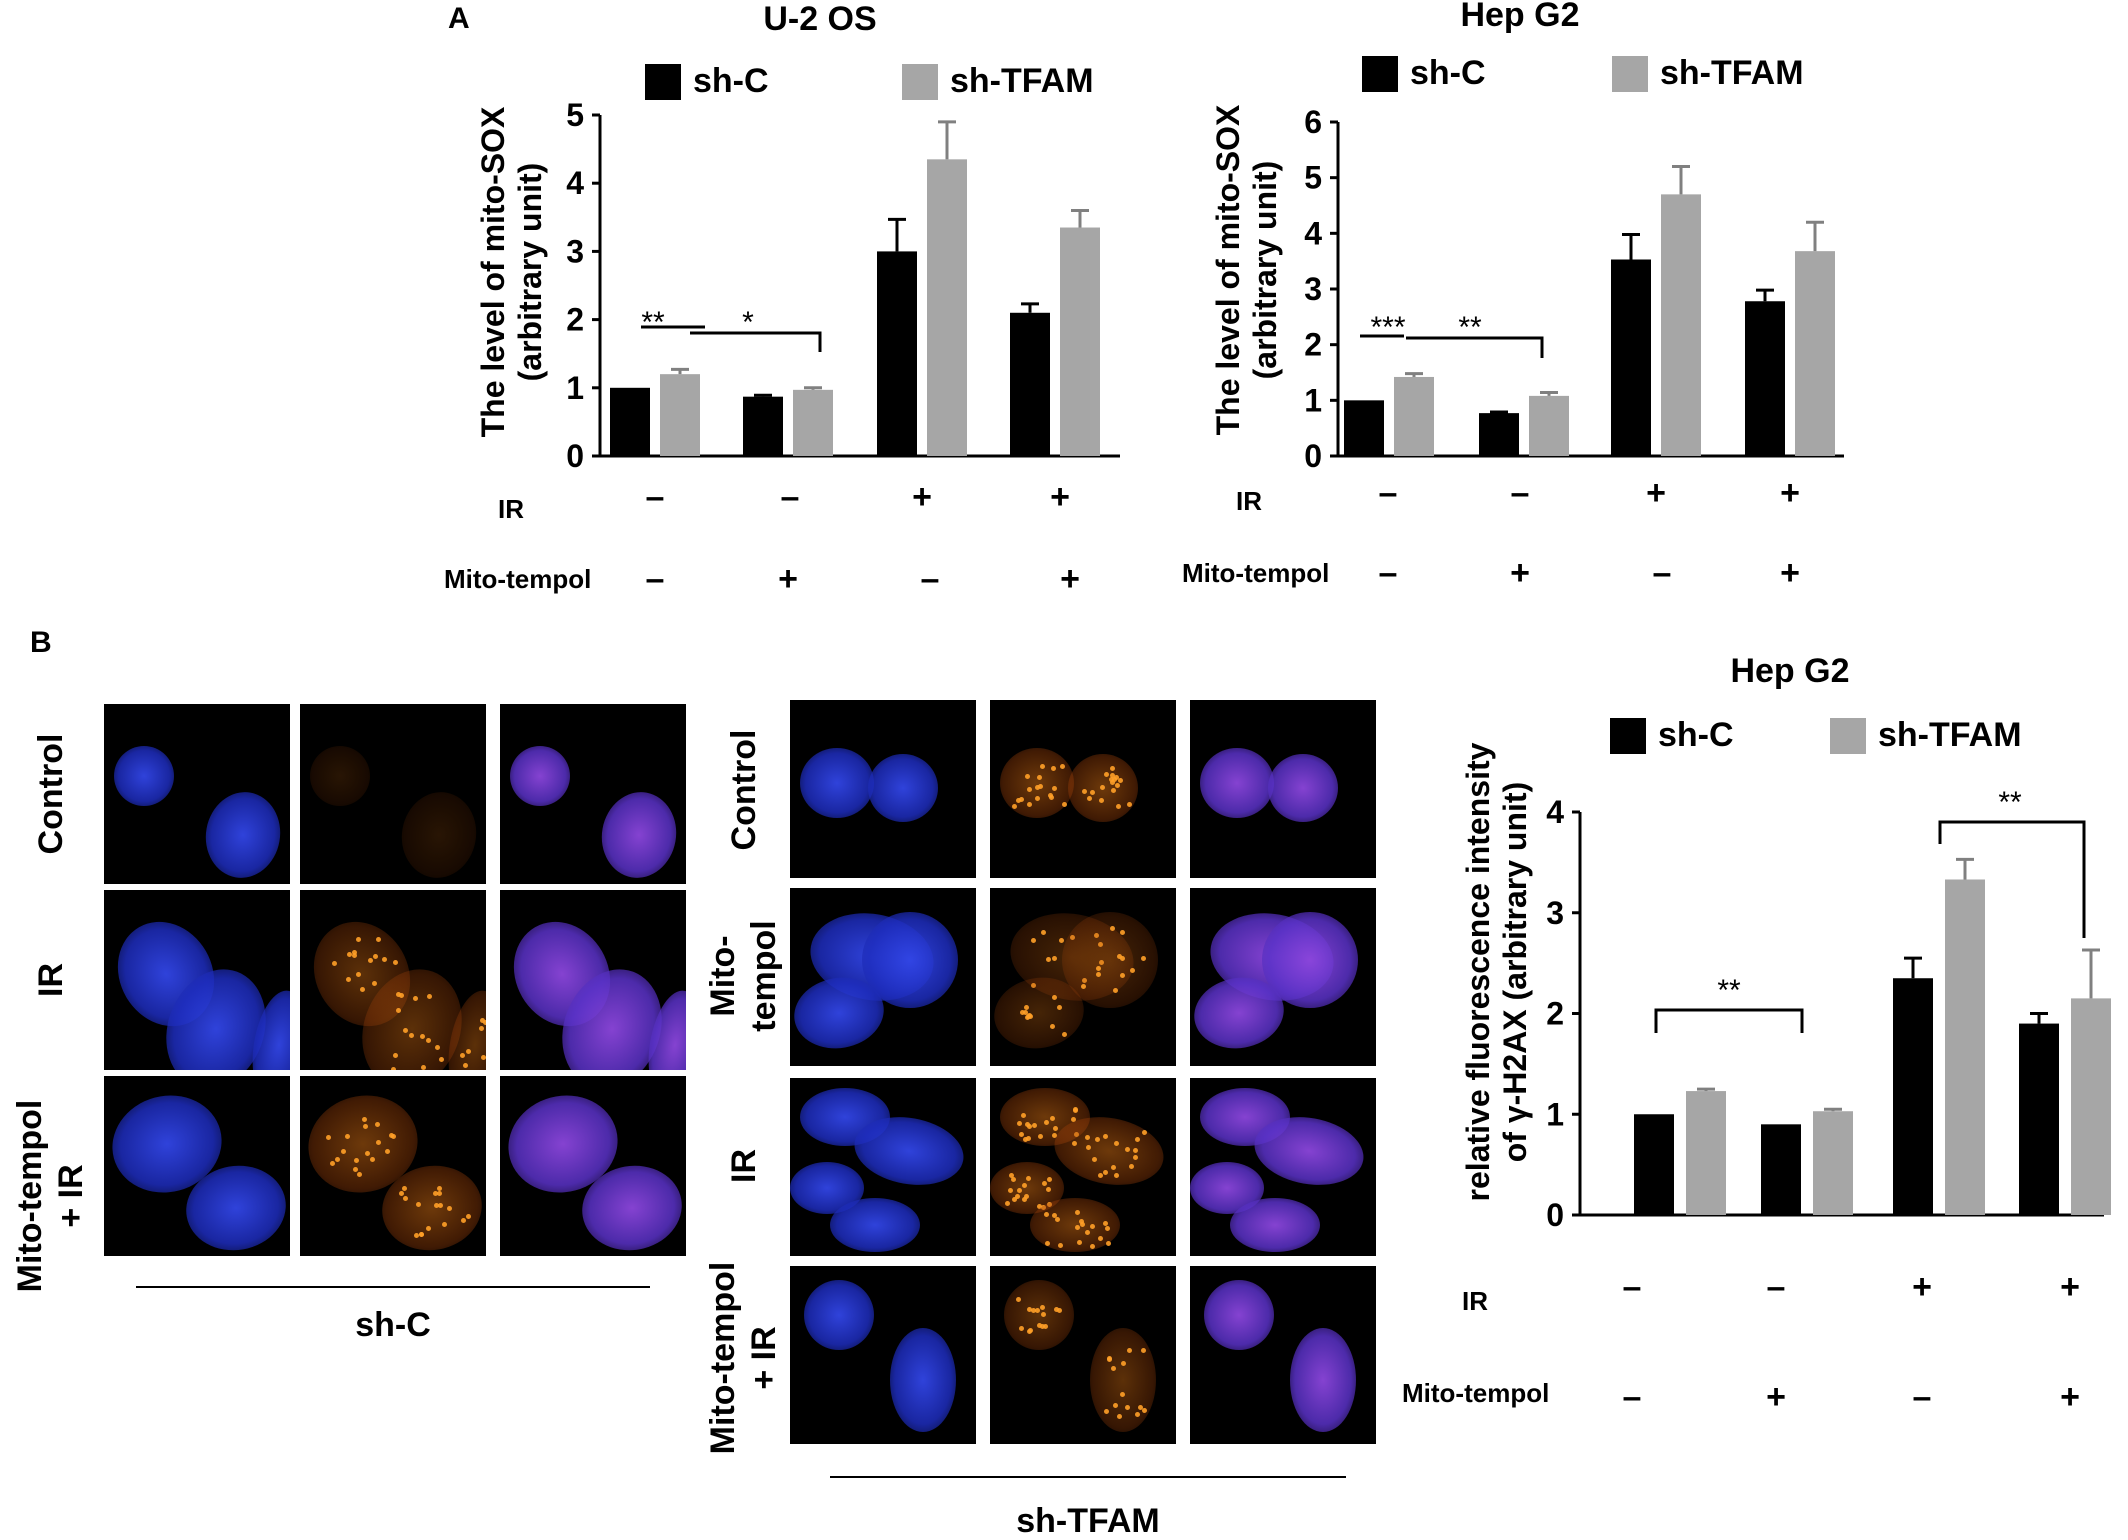  What do you see at coordinates (2010, 802) in the screenshot?
I see `hep-b-sig-label: **` at bounding box center [2010, 802].